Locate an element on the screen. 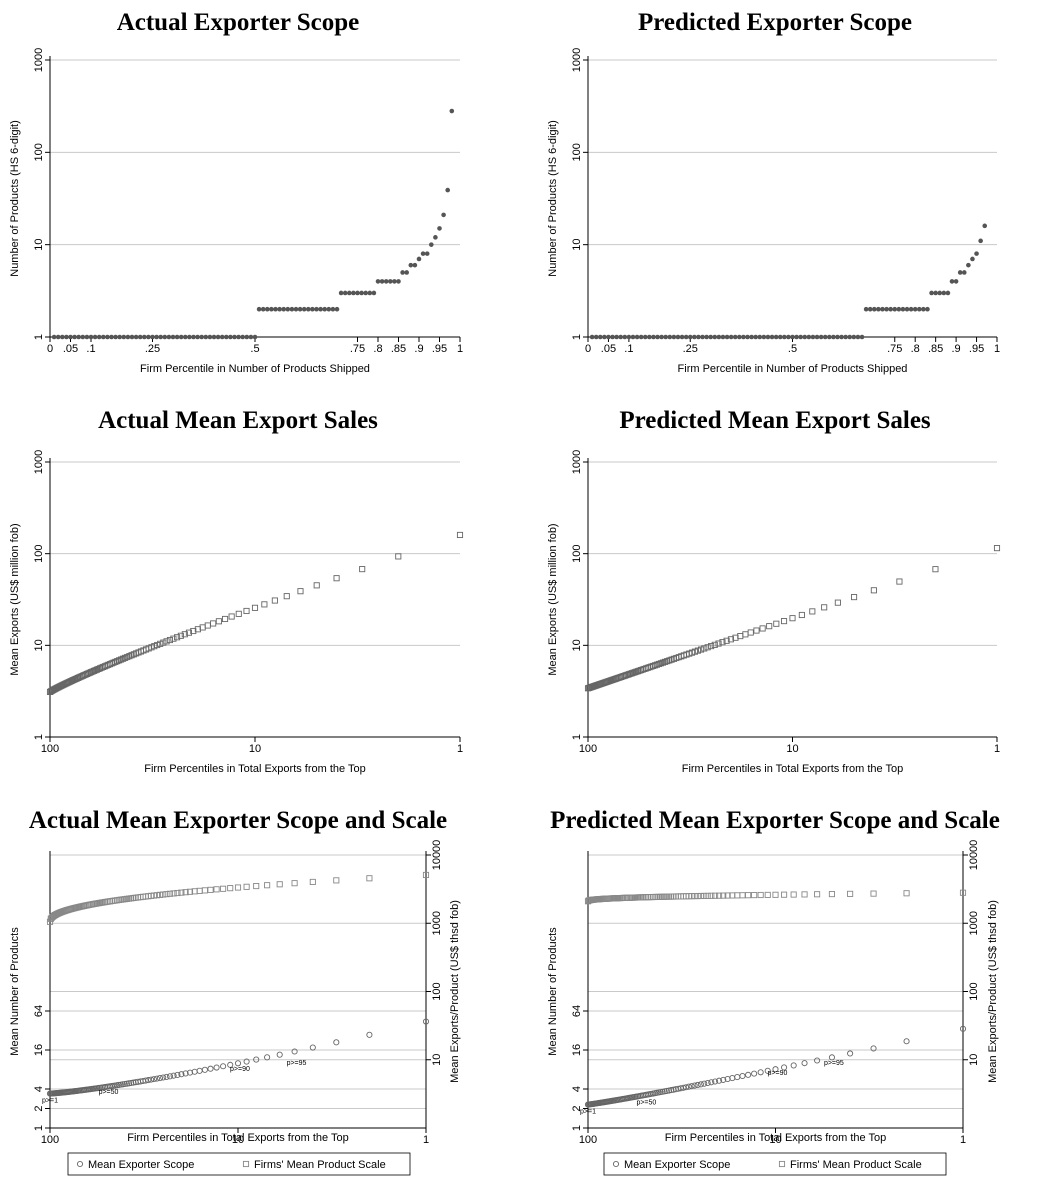  y2-tick-label: 1000 is located at coordinates (437, 923).